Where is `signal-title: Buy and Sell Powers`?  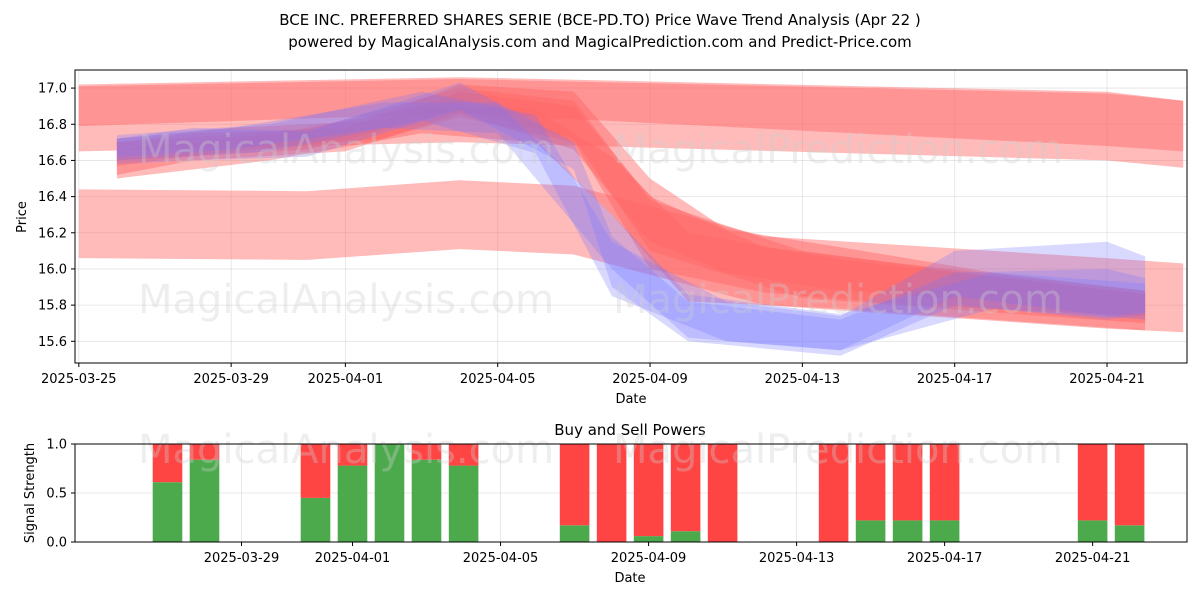 signal-title: Buy and Sell Powers is located at coordinates (630, 430).